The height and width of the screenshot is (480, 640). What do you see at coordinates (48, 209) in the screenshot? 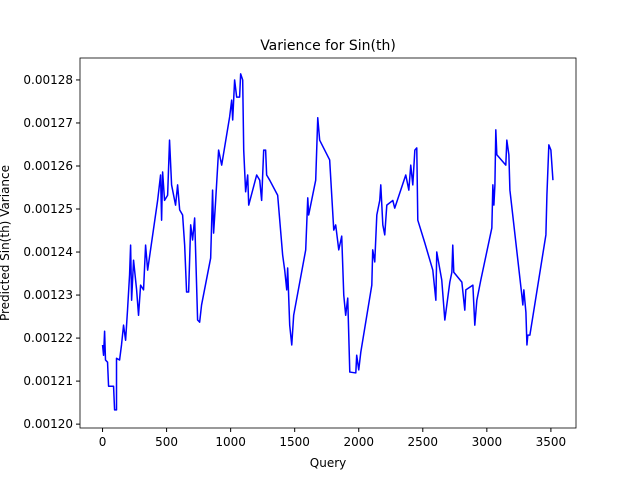
I see `y-tick-label: 0.00125` at bounding box center [48, 209].